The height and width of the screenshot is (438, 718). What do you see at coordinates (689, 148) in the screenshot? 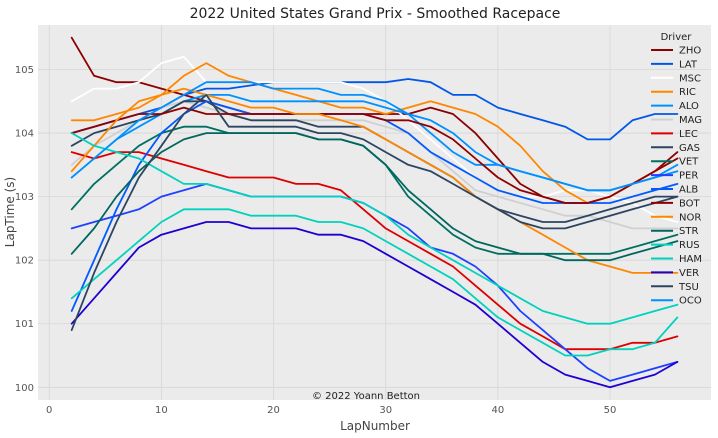
I see `legend-label-gas: GAS` at bounding box center [689, 148].